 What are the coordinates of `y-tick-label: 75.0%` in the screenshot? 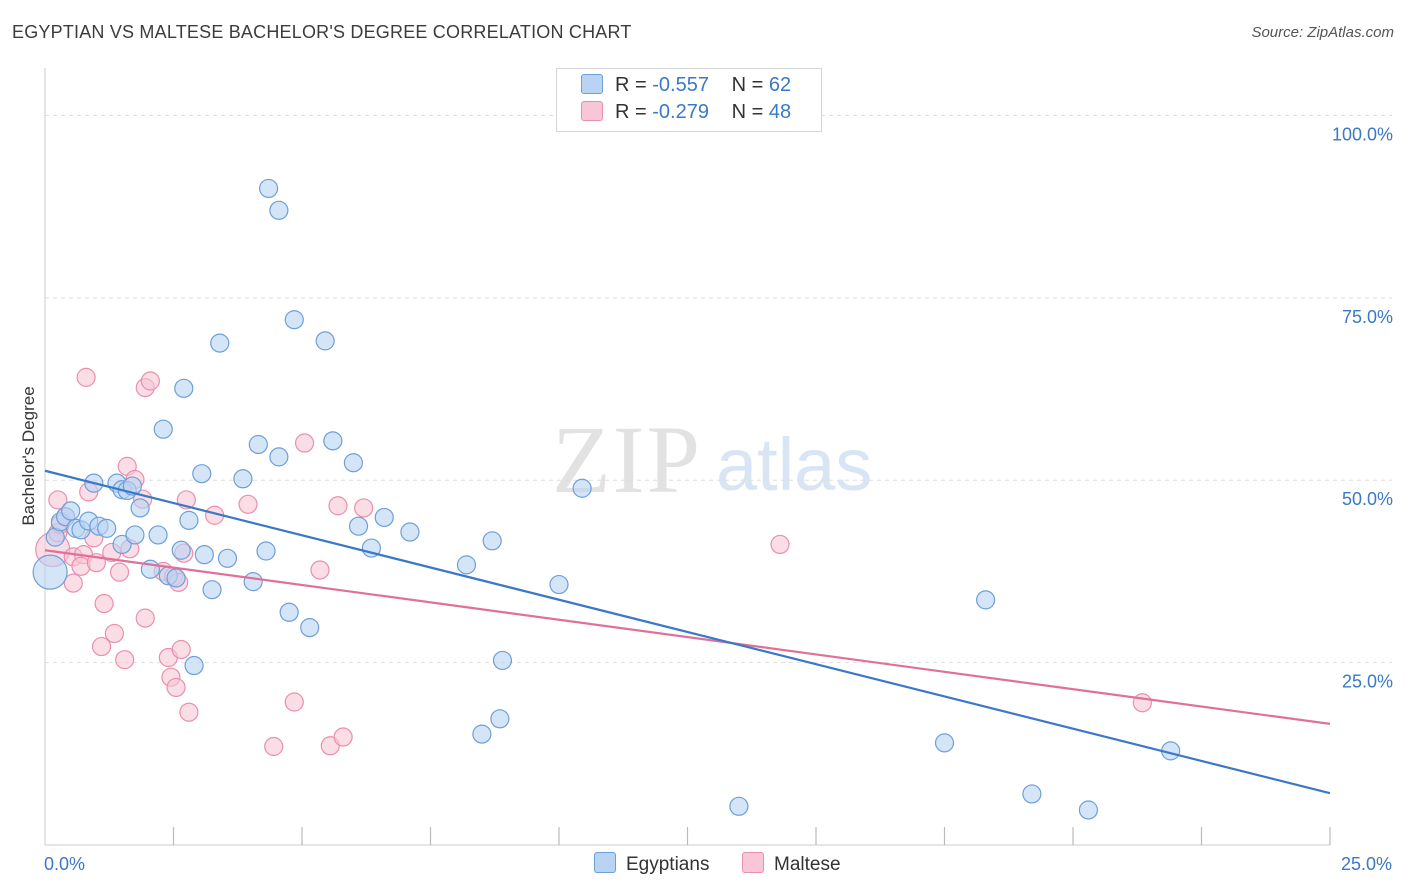 It's located at (1367, 317).